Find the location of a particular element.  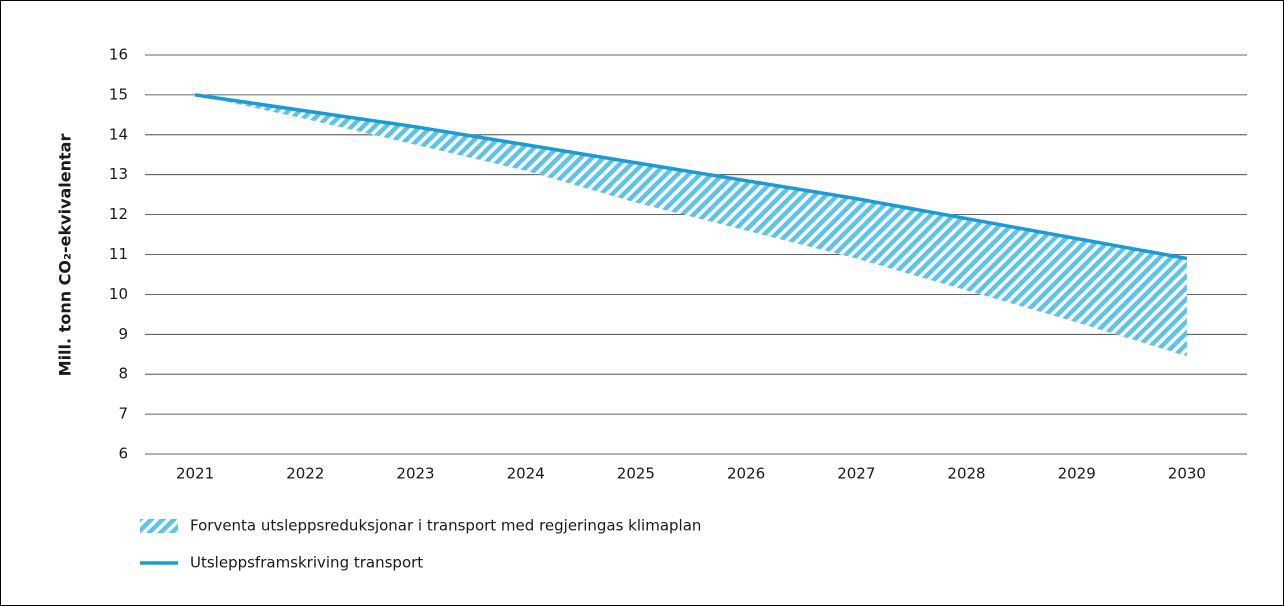

x-tick-label: 2022 is located at coordinates (305, 474).